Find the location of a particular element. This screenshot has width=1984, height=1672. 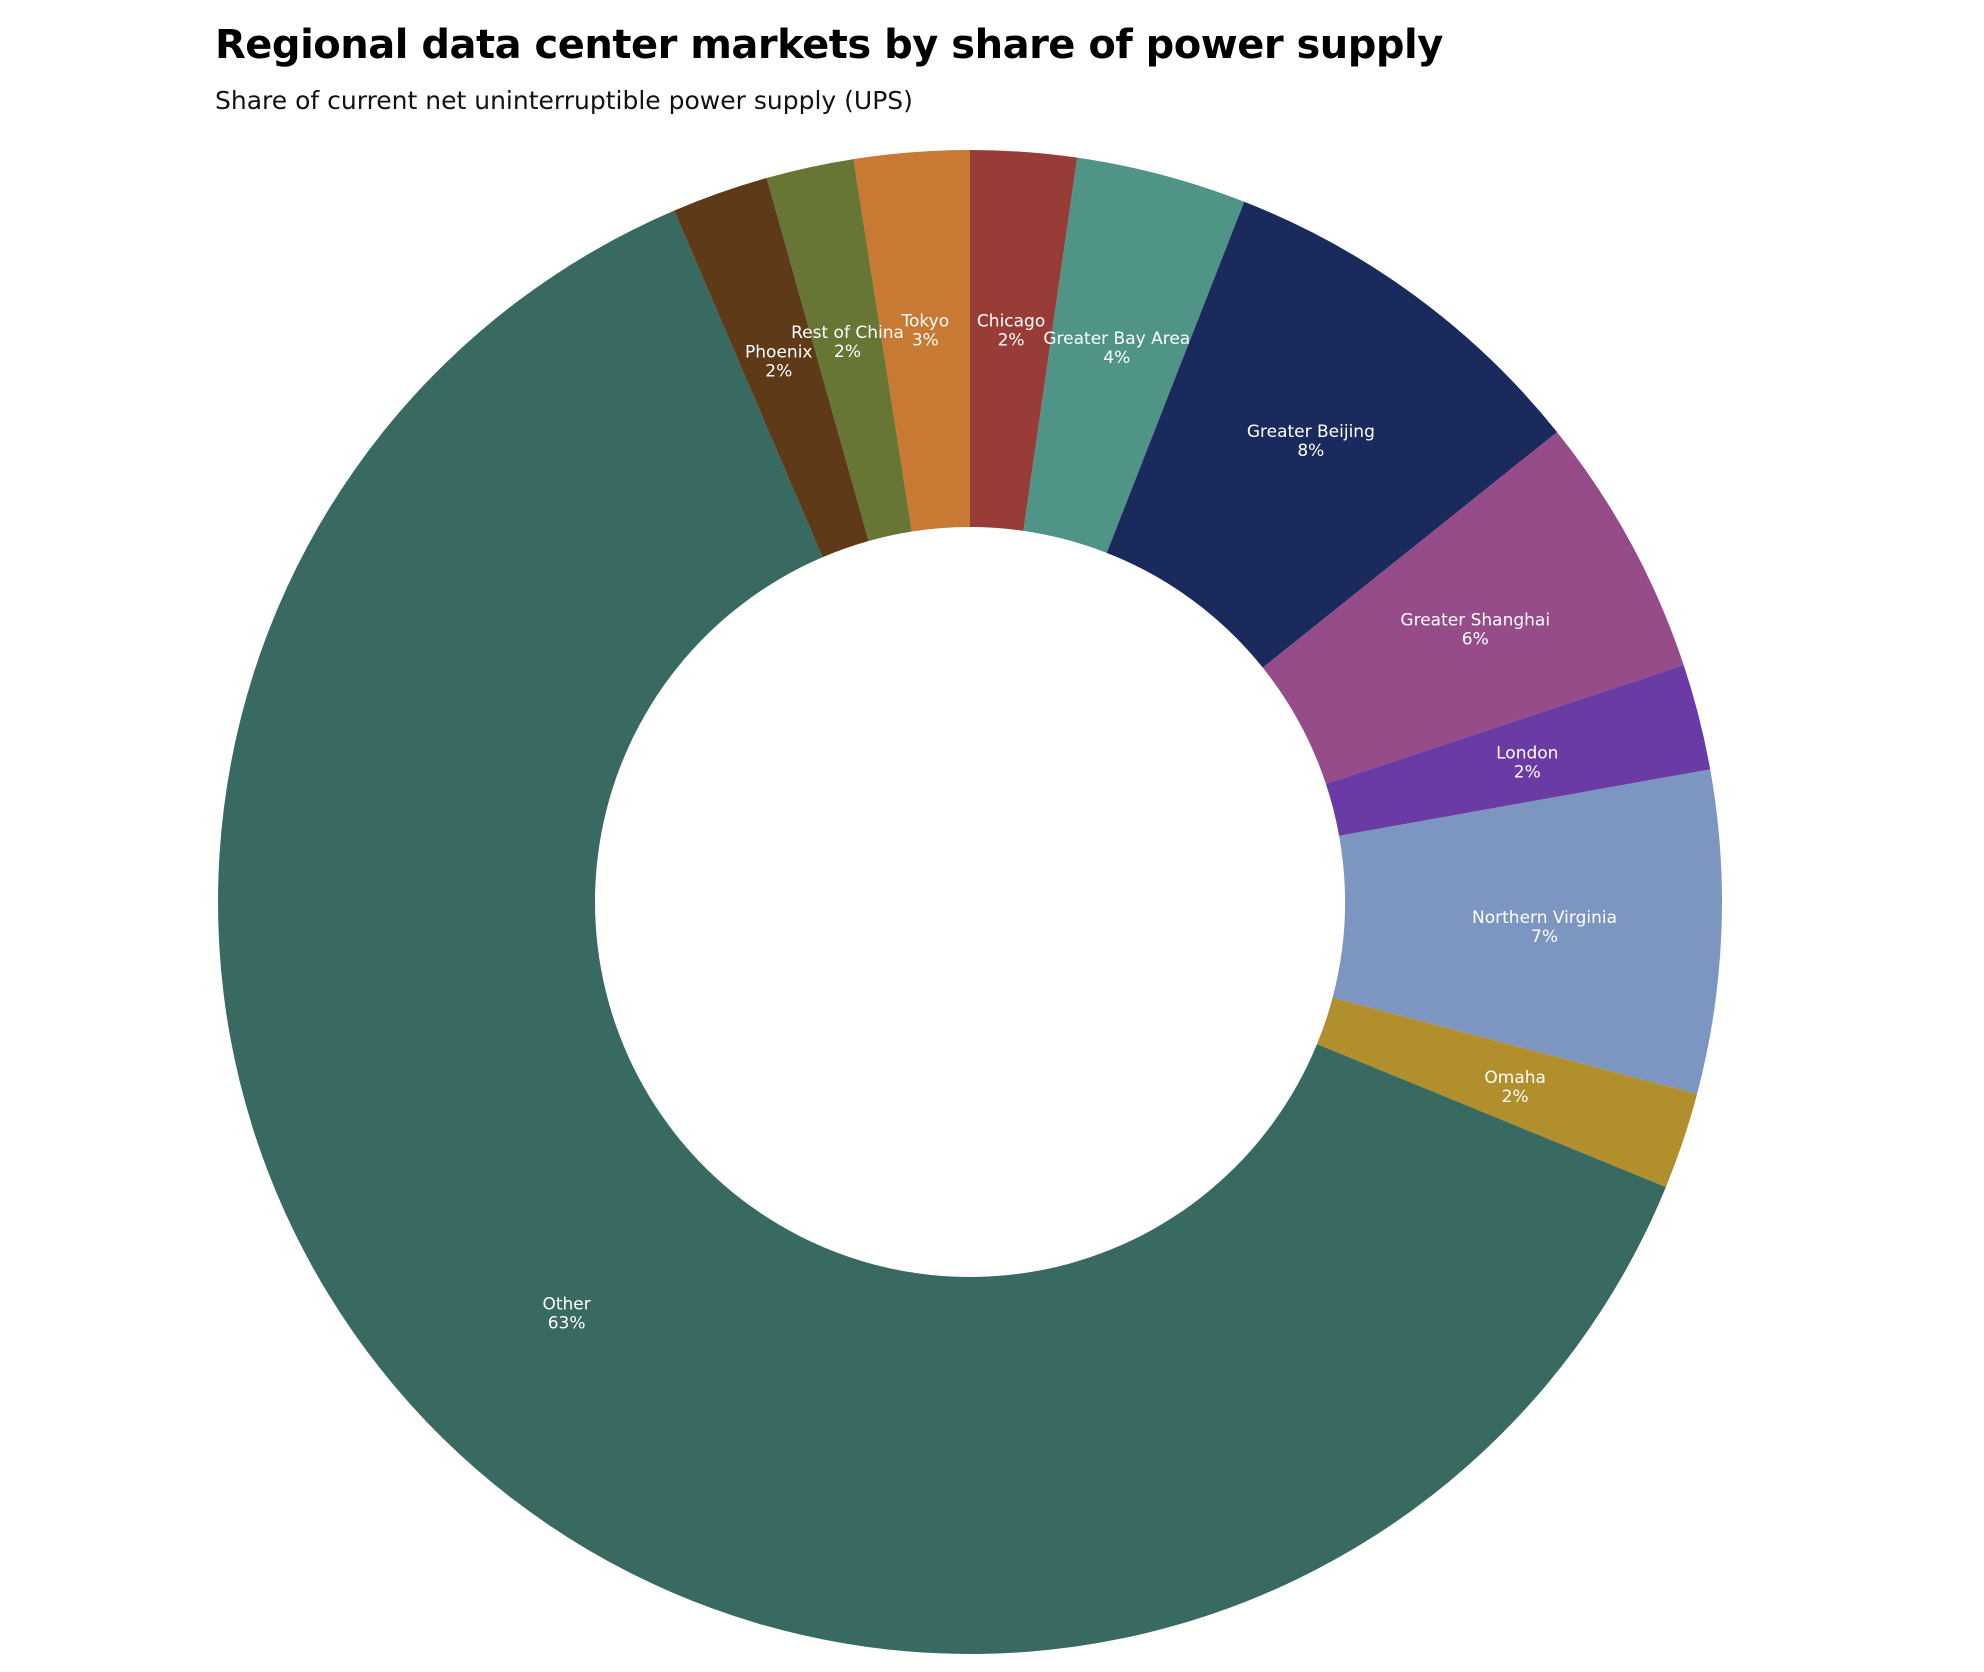

slice-label-greater-shanghai: Greater Shanghai 6% is located at coordinates (1475, 630).